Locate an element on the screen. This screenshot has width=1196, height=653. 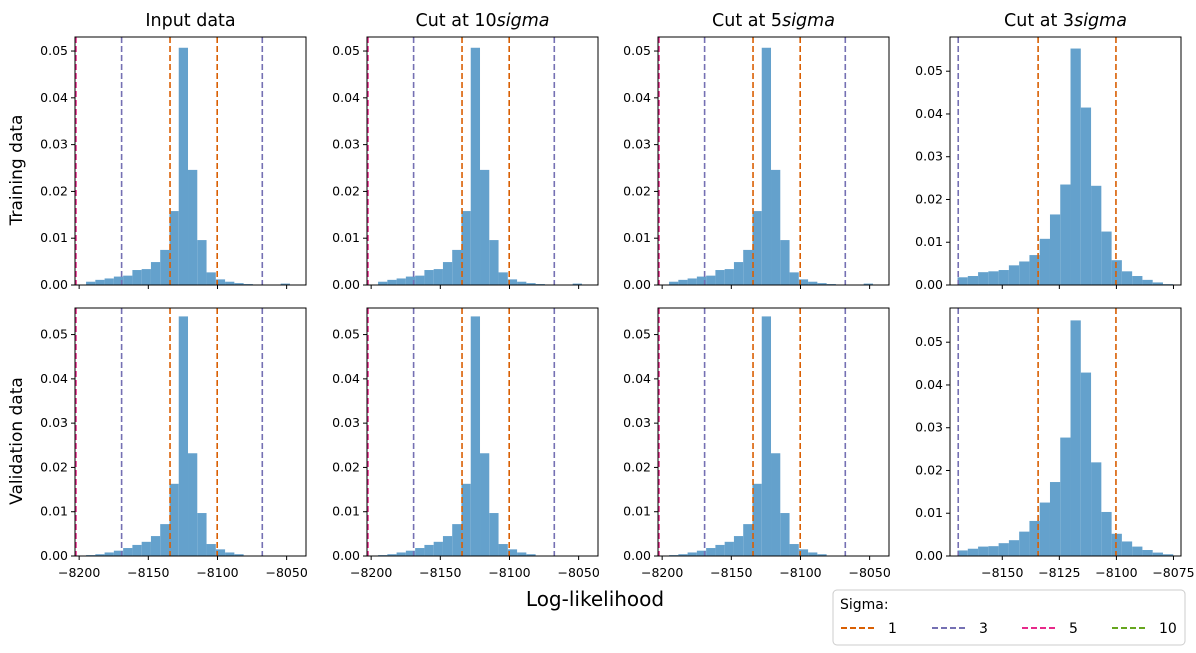
legend-entry-sigma-1: 1 is located at coordinates (869, 629).